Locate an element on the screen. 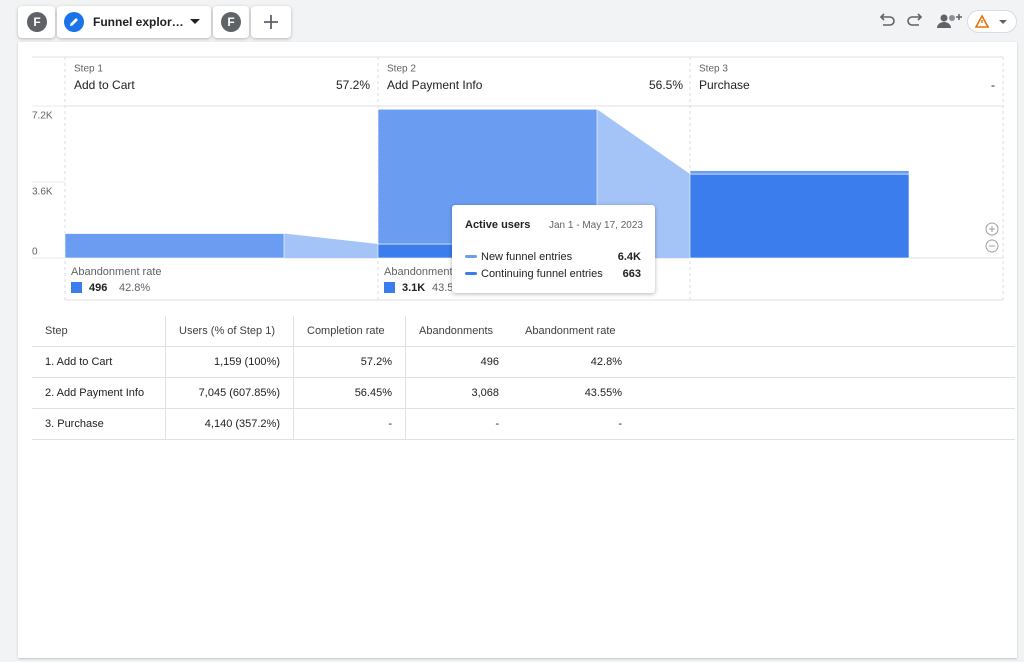 The height and width of the screenshot is (662, 1024). tooltip-date: Jan 1 - May 17, 2023 is located at coordinates (596, 225).